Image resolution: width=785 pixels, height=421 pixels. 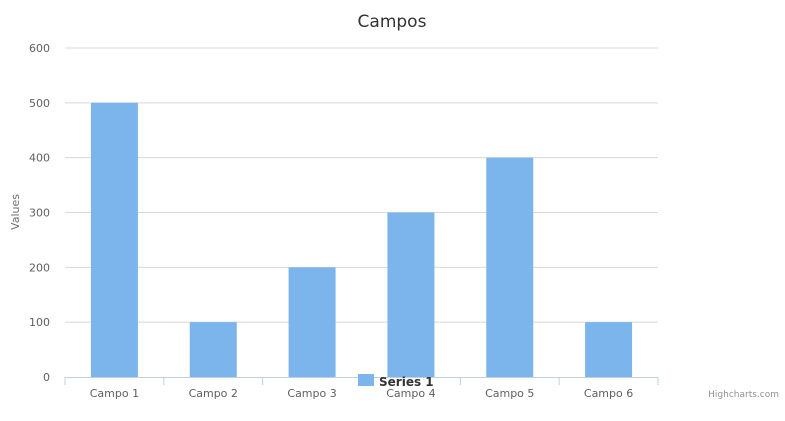 I want to click on chart-title: Campos, so click(x=392, y=22).